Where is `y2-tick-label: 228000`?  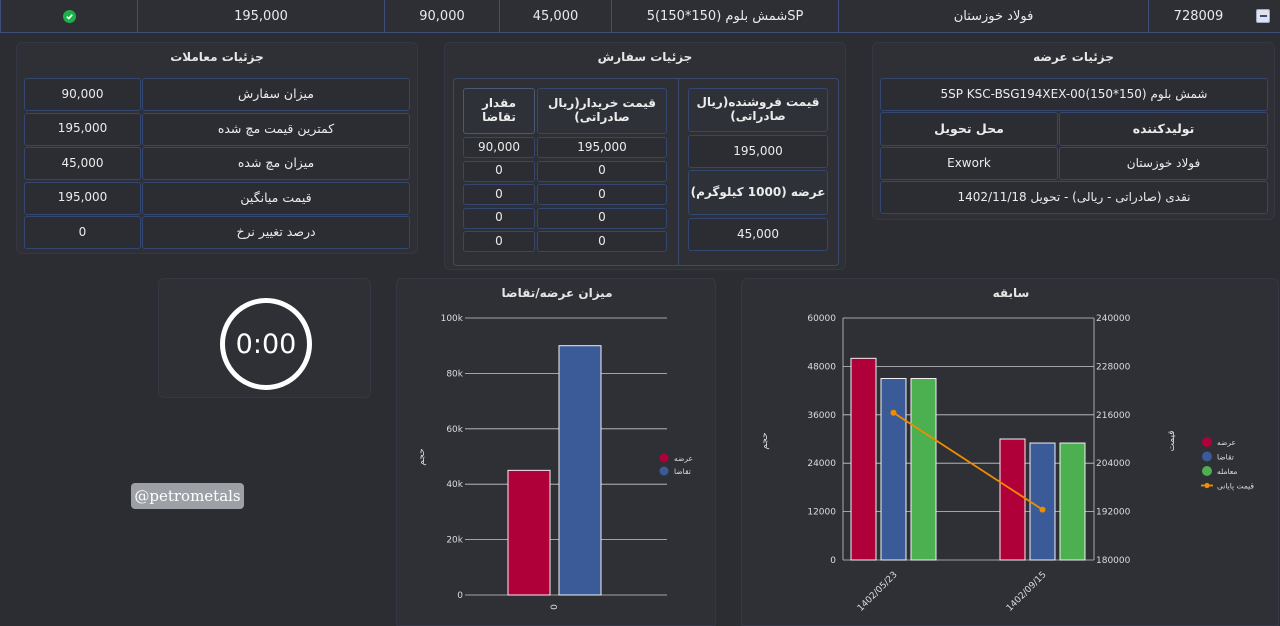 y2-tick-label: 228000 is located at coordinates (1113, 367).